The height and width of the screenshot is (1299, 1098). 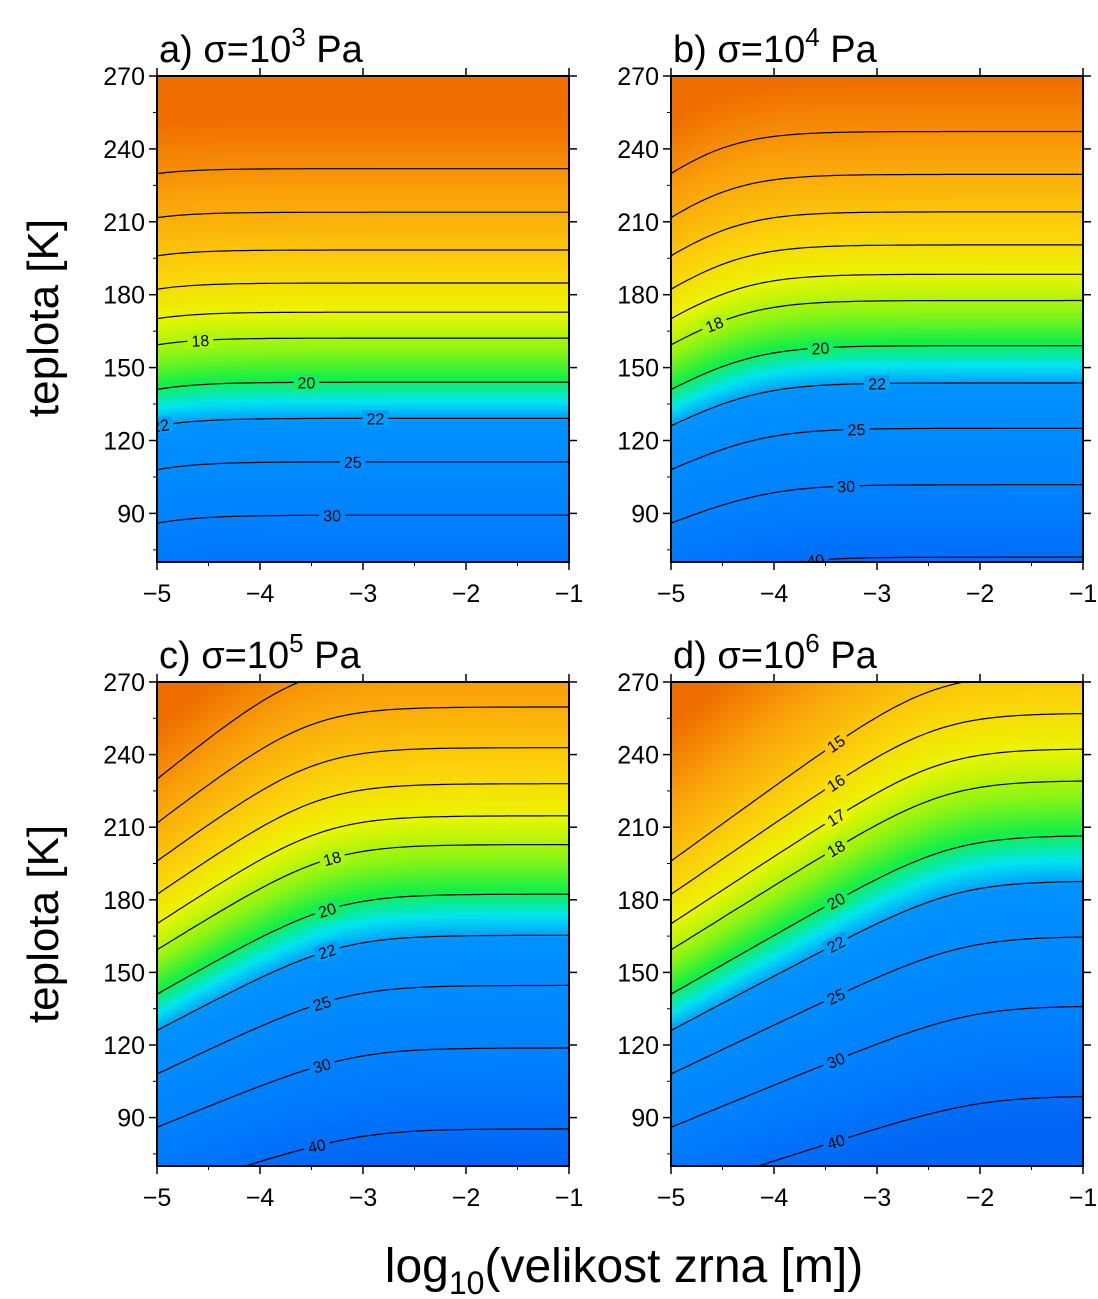 What do you see at coordinates (467, 1282) in the screenshot?
I see `x-axis-title-subscript: 10` at bounding box center [467, 1282].